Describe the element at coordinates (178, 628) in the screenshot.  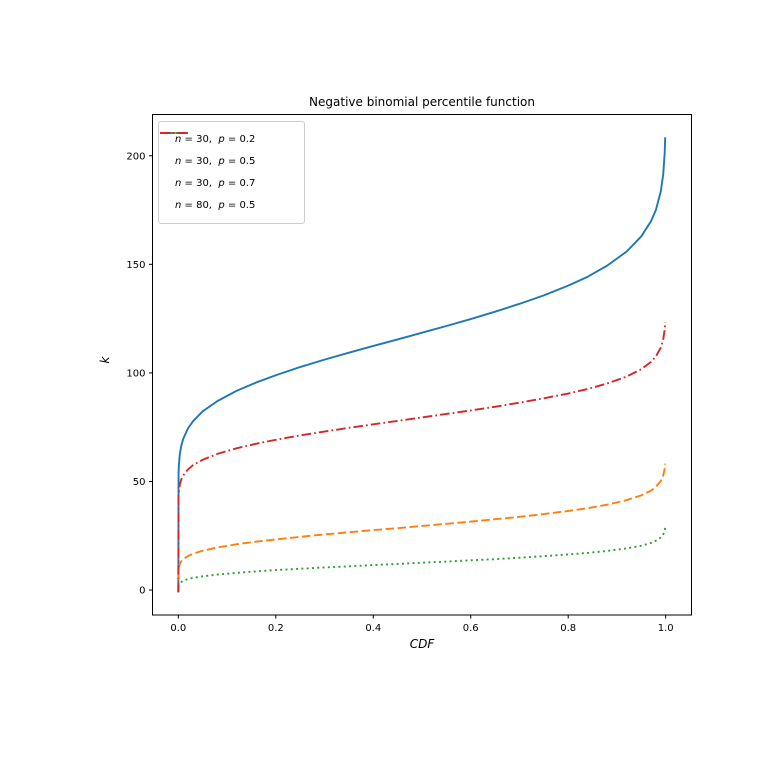
I see `x-tick-label: 0.0` at that location.